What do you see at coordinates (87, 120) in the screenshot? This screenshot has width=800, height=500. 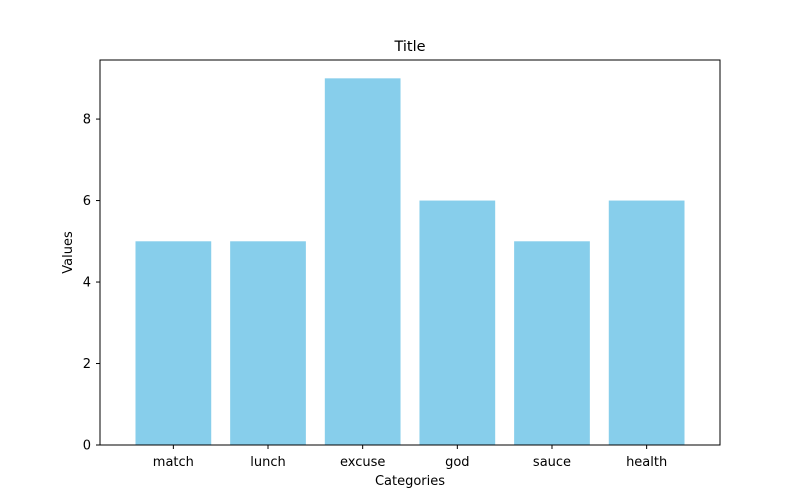 I see `y-tick-label-8: 8` at bounding box center [87, 120].